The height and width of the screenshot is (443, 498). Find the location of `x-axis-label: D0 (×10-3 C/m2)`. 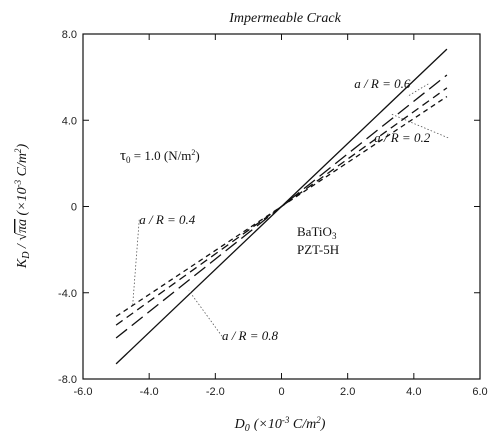

x-axis-label: D0 (×10-3 C/m2) is located at coordinates (280, 424).